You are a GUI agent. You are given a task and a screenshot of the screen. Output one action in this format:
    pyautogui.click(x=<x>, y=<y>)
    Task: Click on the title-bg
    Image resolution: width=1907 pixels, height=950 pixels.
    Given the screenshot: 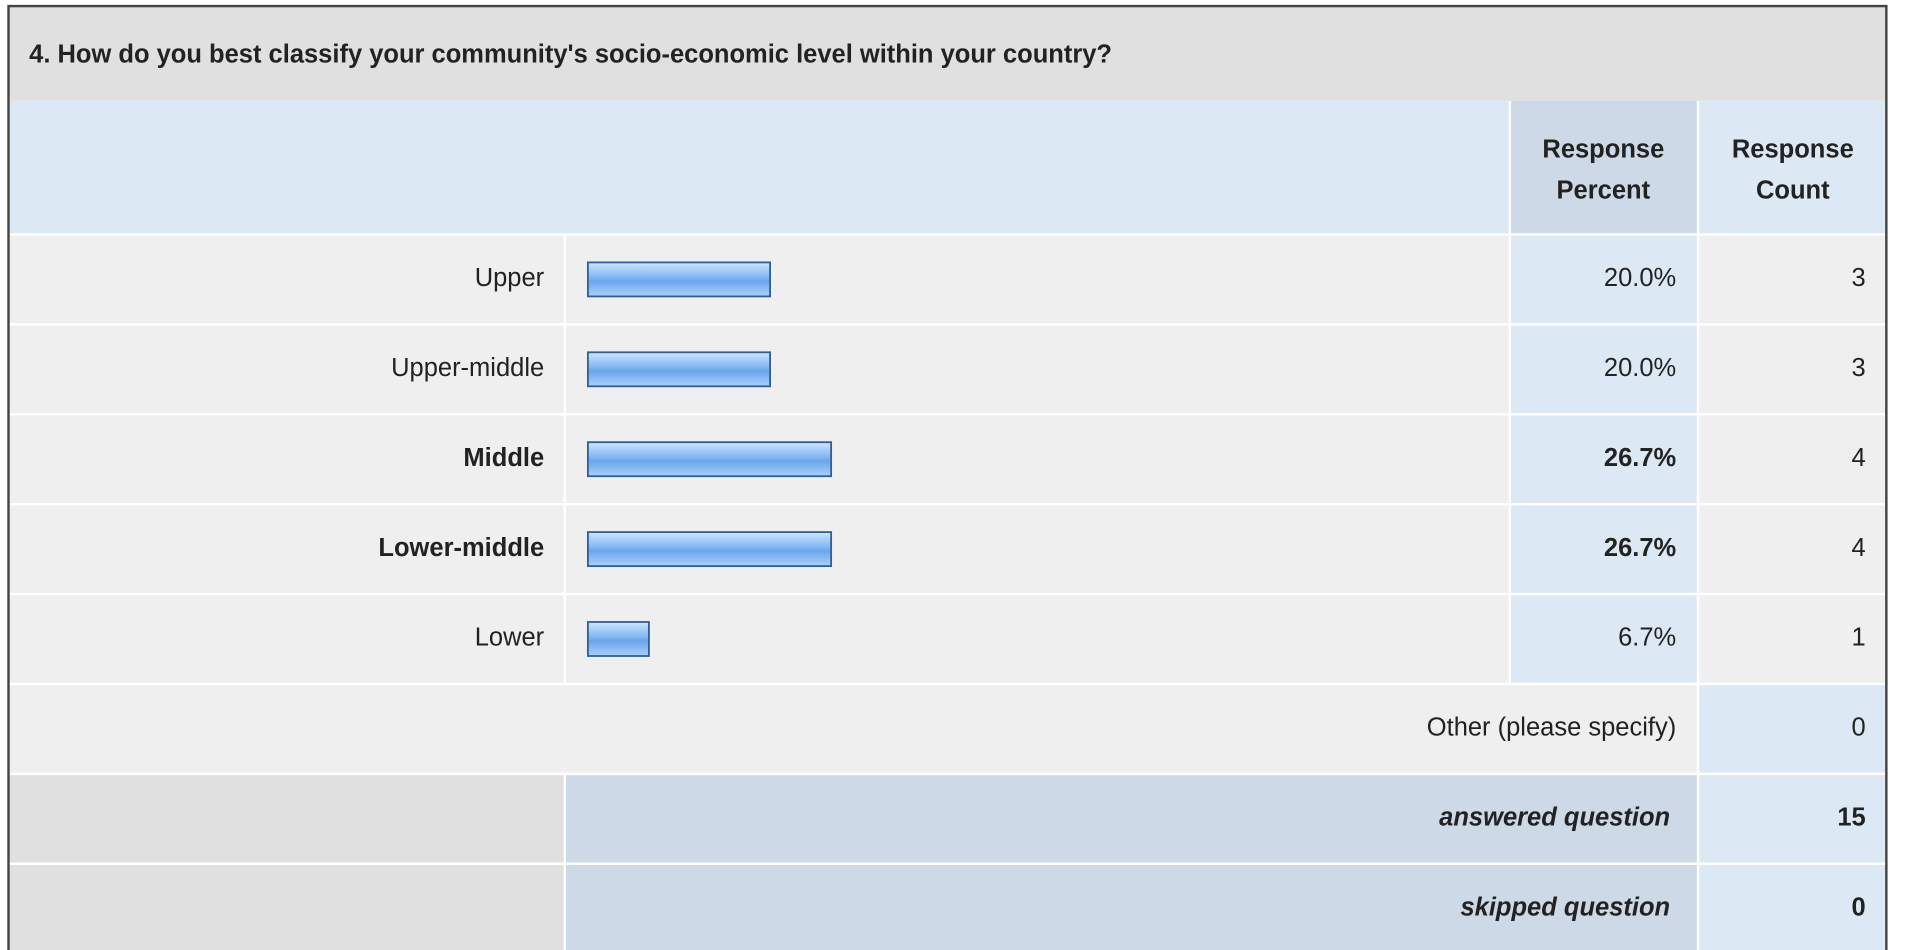 What is the action you would take?
    pyautogui.click(x=947, y=53)
    